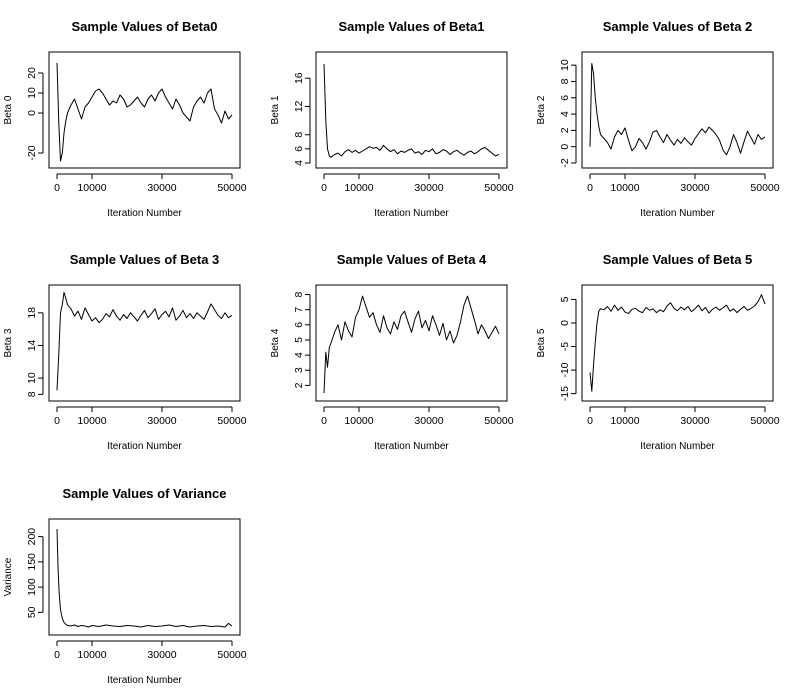  Describe the element at coordinates (541, 342) in the screenshot. I see `y-axis-label: Beta 5` at that location.